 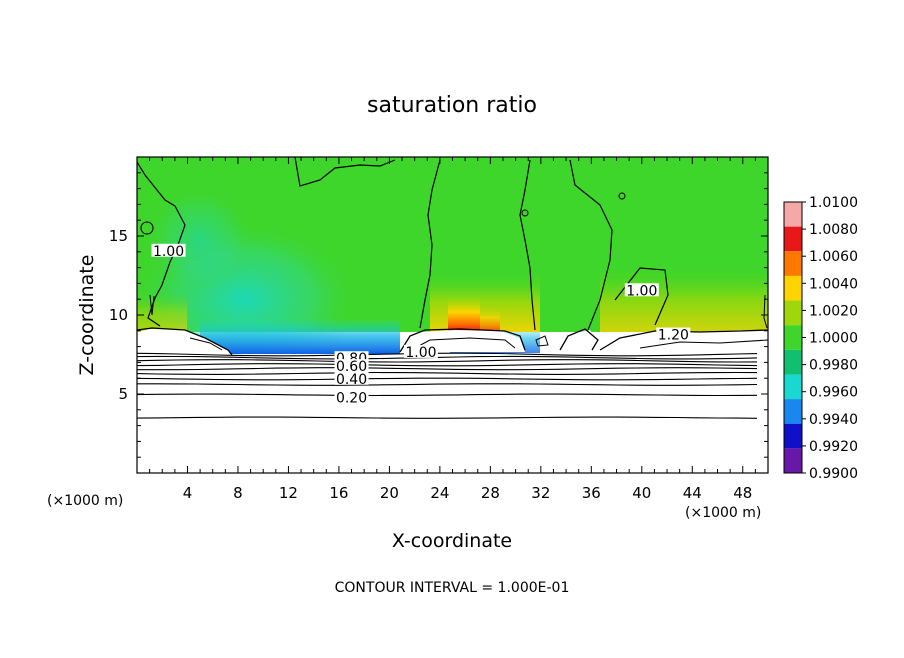 I want to click on x-tick-label: 24, so click(x=439, y=493).